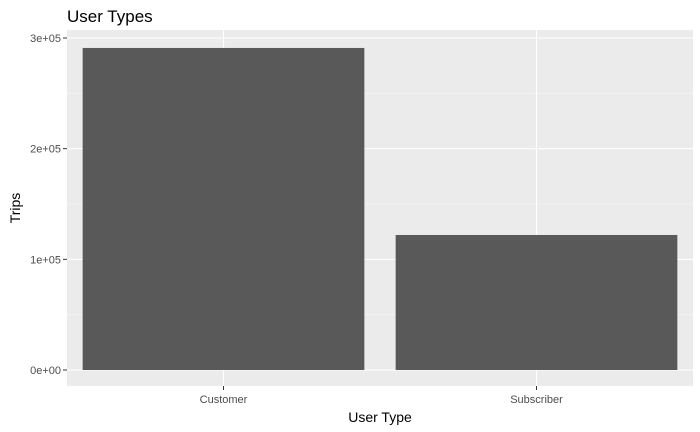 This screenshot has width=700, height=432. Describe the element at coordinates (536, 400) in the screenshot. I see `x-tick-label: Subscriber` at that location.